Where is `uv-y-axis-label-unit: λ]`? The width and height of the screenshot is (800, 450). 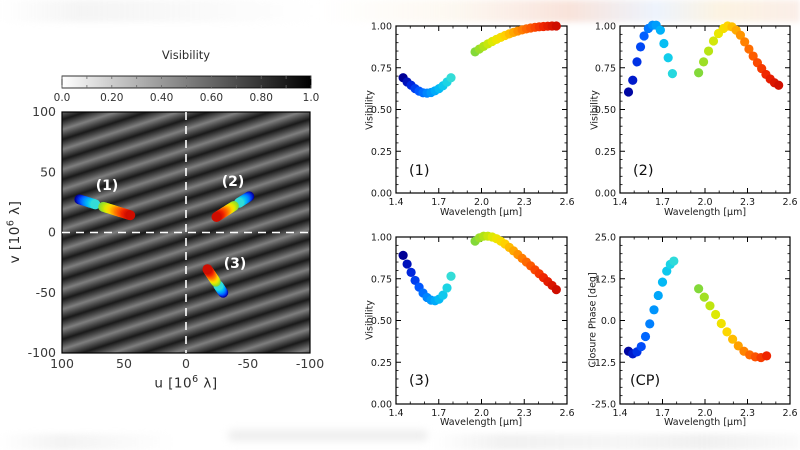 uv-y-axis-label-unit: λ] is located at coordinates (14, 210).